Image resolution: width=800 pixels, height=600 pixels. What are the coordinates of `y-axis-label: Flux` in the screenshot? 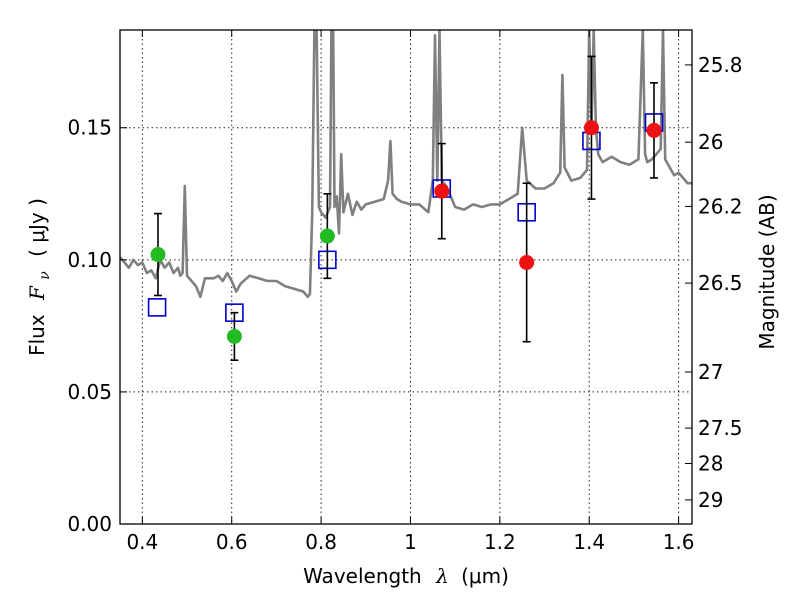 It's located at (37, 335).